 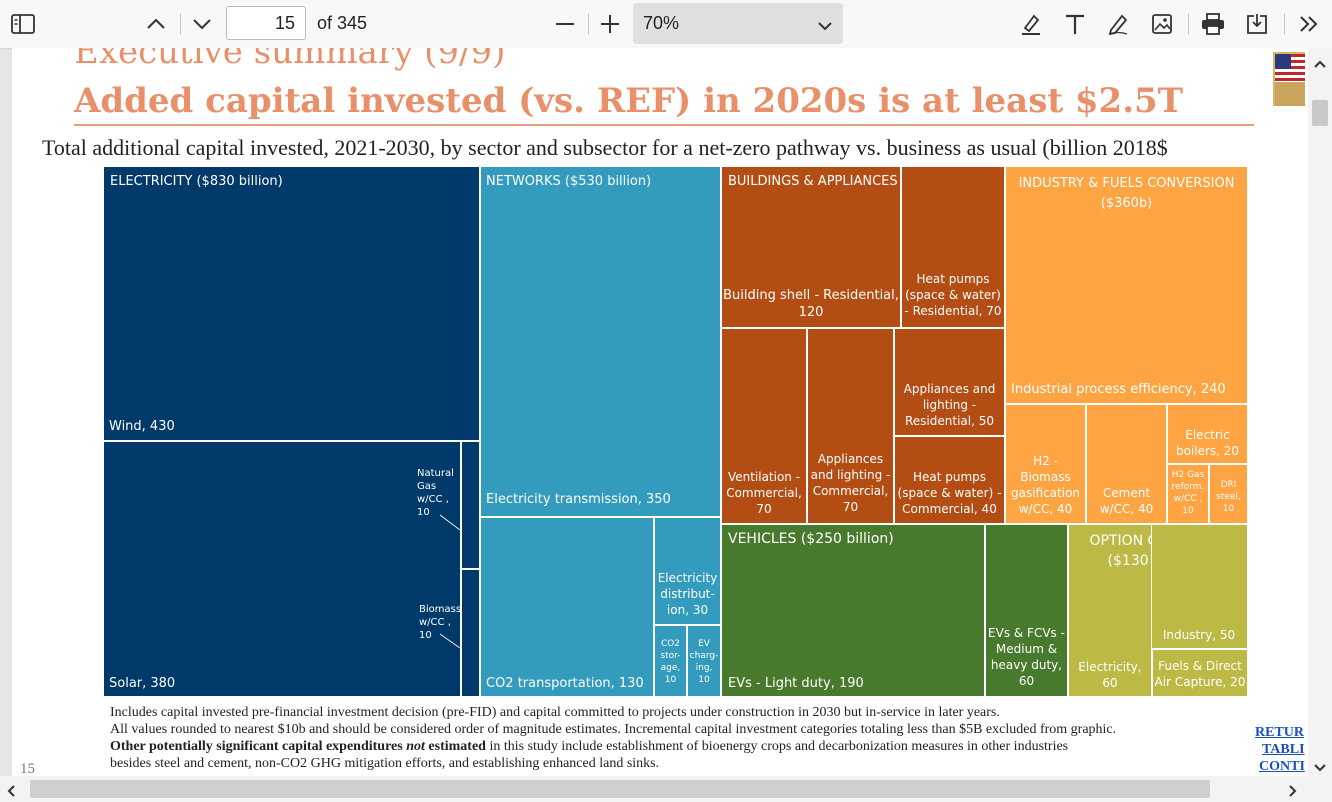 I want to click on option-industry-label: Industry, 50, so click(x=1199, y=635).